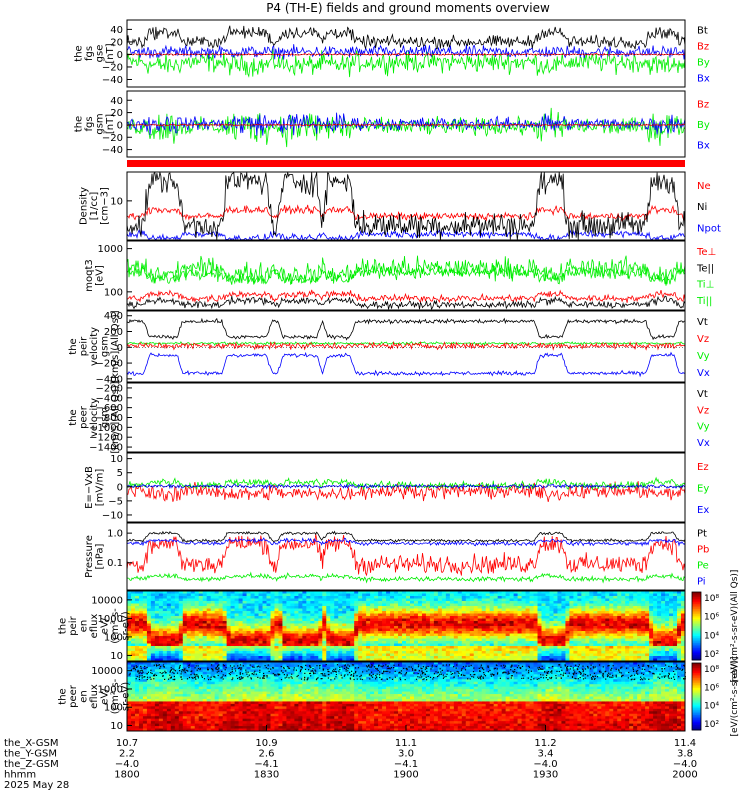 Image resolution: width=750 pixels, height=804 pixels. What do you see at coordinates (116, 101) in the screenshot?
I see `y-tick-label: 40` at bounding box center [116, 101].